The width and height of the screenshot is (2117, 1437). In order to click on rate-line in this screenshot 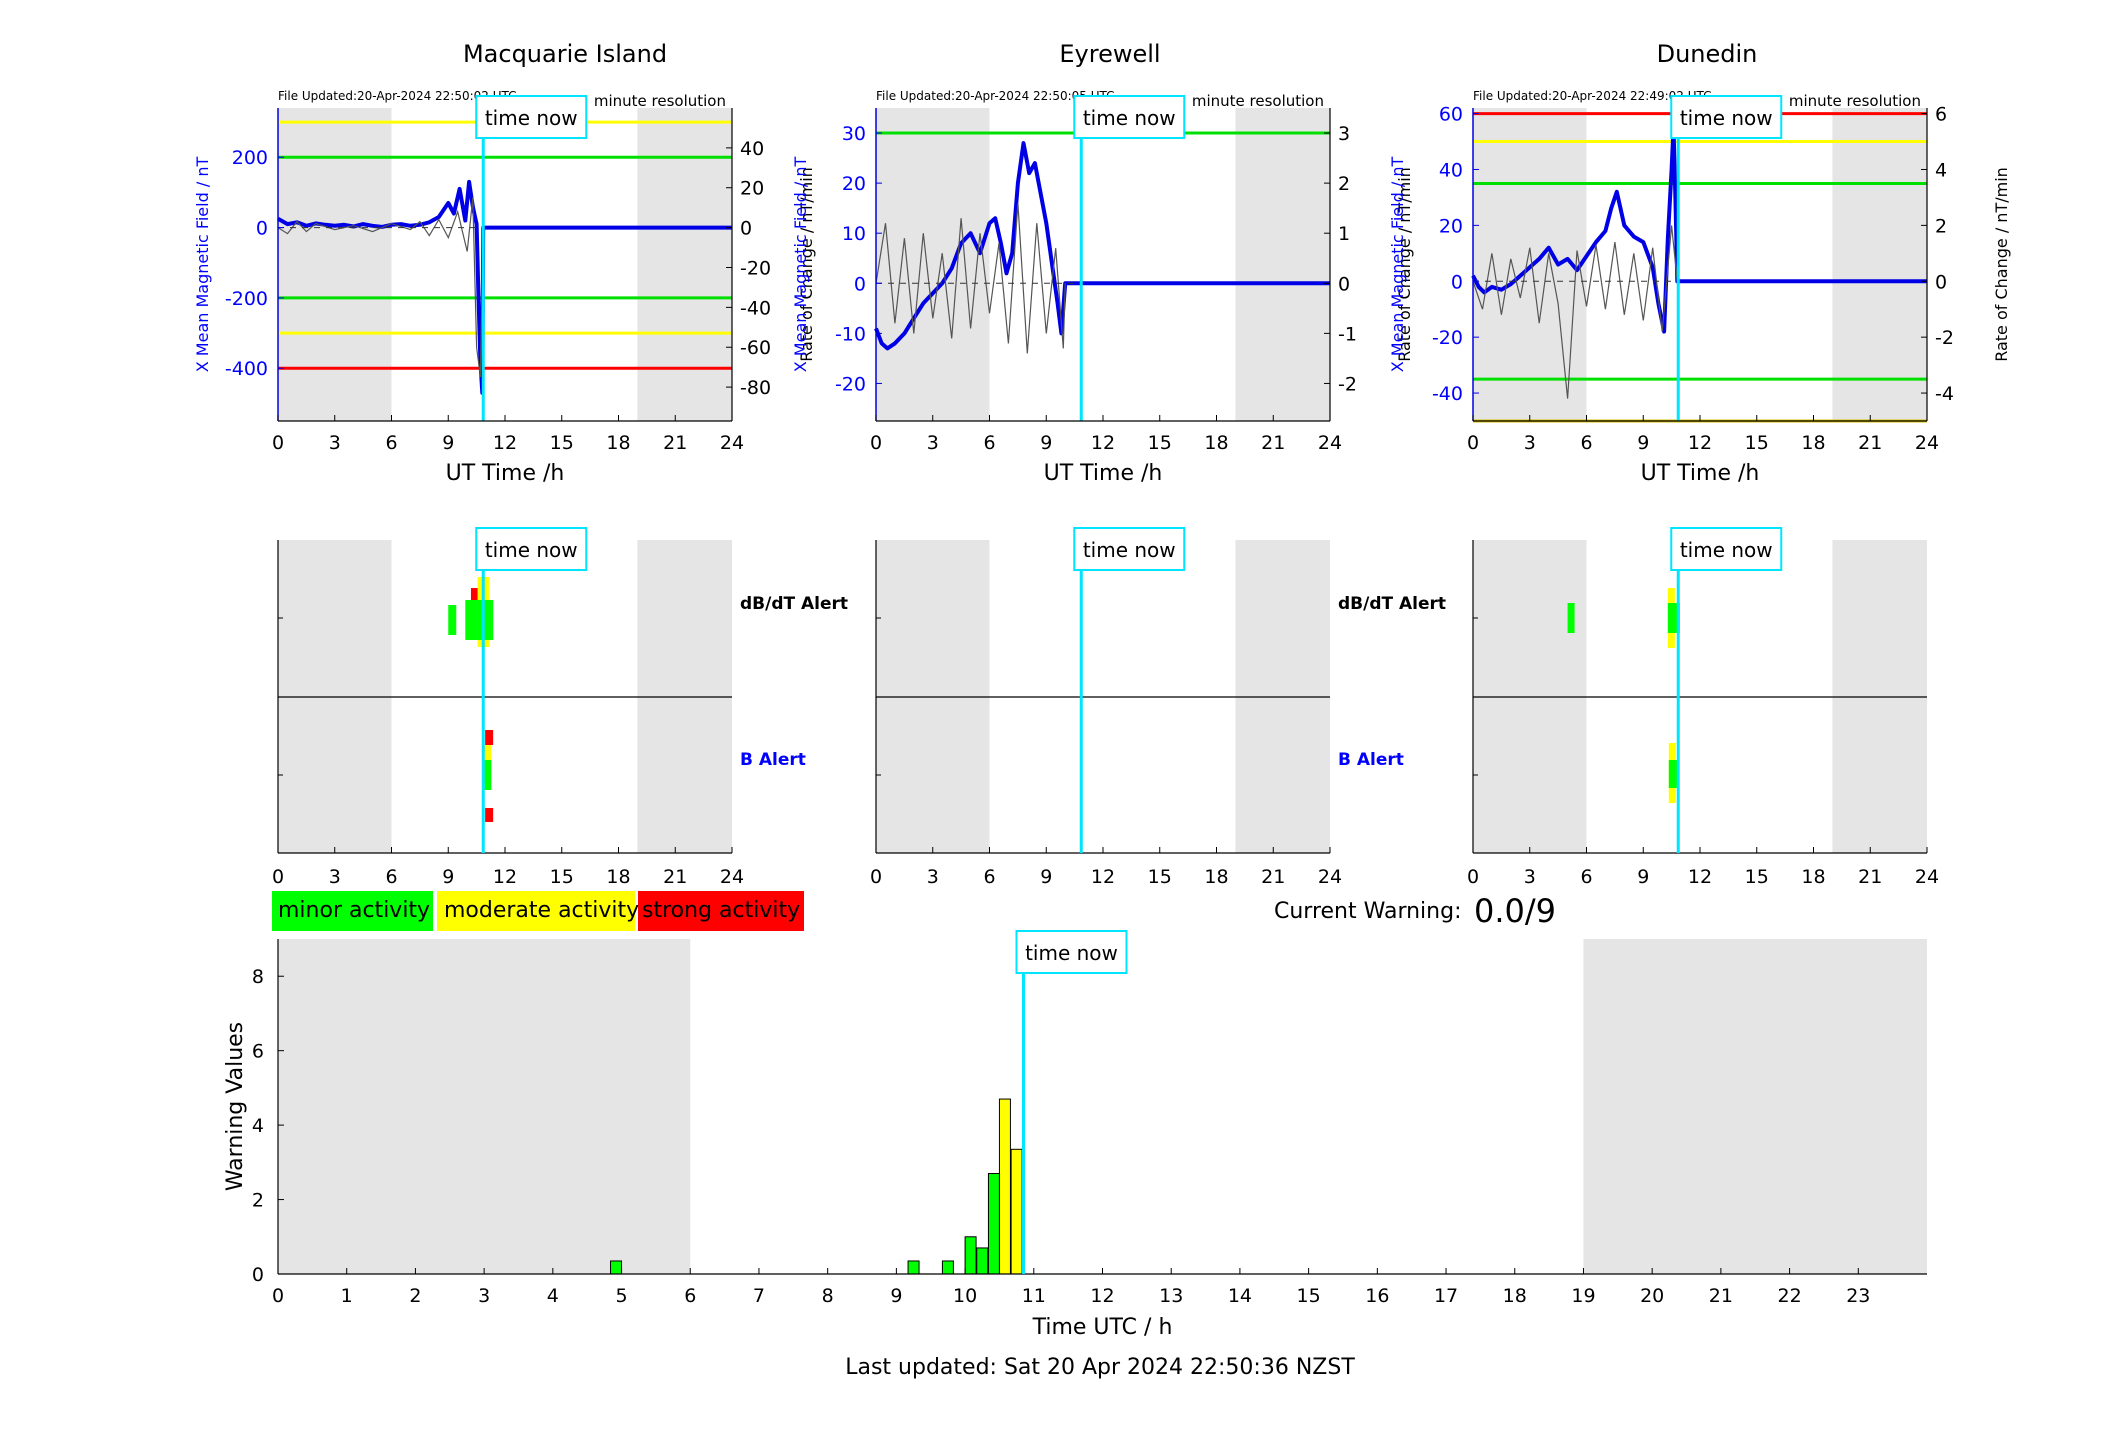, I will do `click(380, 287)`.